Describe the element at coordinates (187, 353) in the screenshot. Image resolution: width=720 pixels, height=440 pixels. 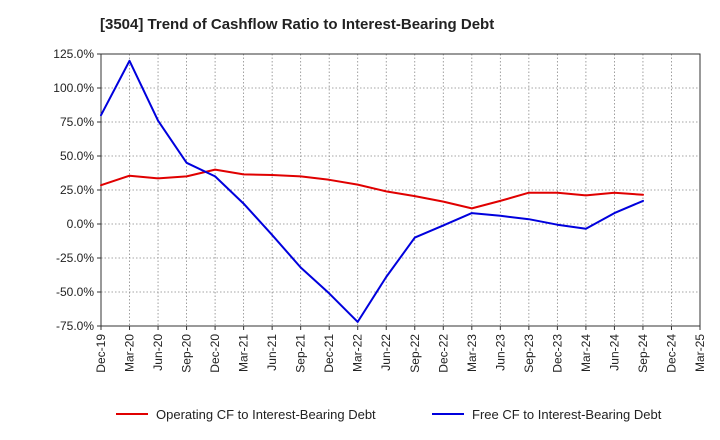
I see `x-tick-label: Sep-20` at that location.